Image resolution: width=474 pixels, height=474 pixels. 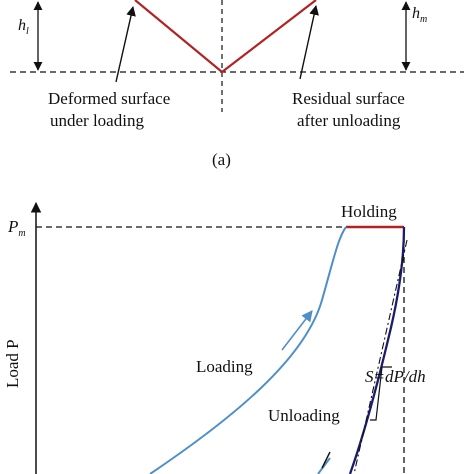 What do you see at coordinates (297, 330) in the screenshot?
I see `loading-direction-arrow` at bounding box center [297, 330].